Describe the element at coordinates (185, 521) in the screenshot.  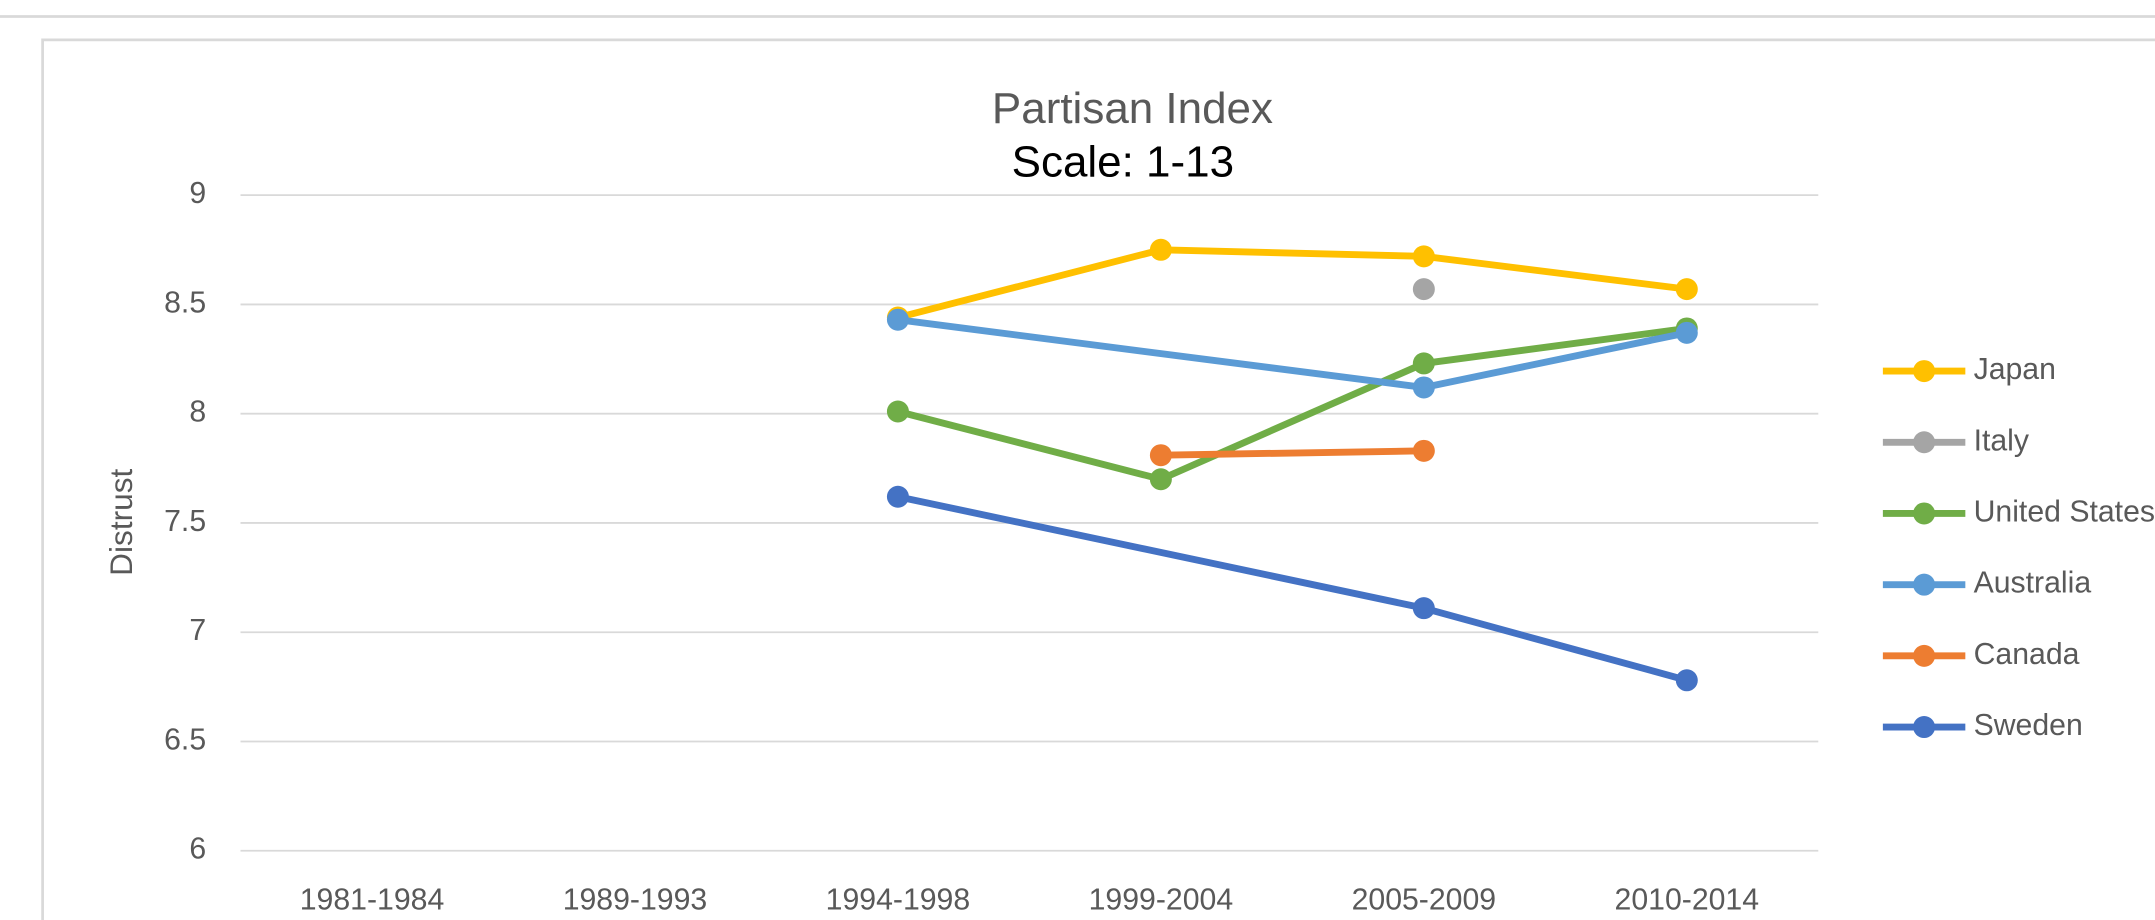
I see `y-tick-label: 7.5` at that location.